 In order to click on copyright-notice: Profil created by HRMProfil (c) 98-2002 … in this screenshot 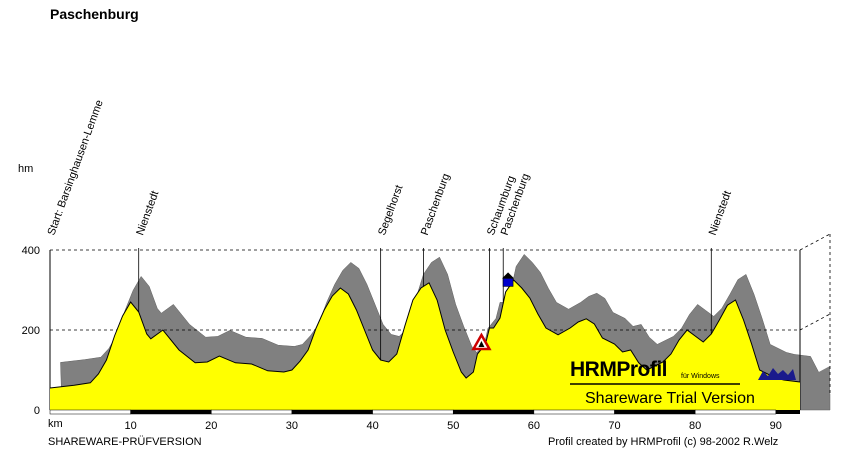, I will do `click(663, 442)`.